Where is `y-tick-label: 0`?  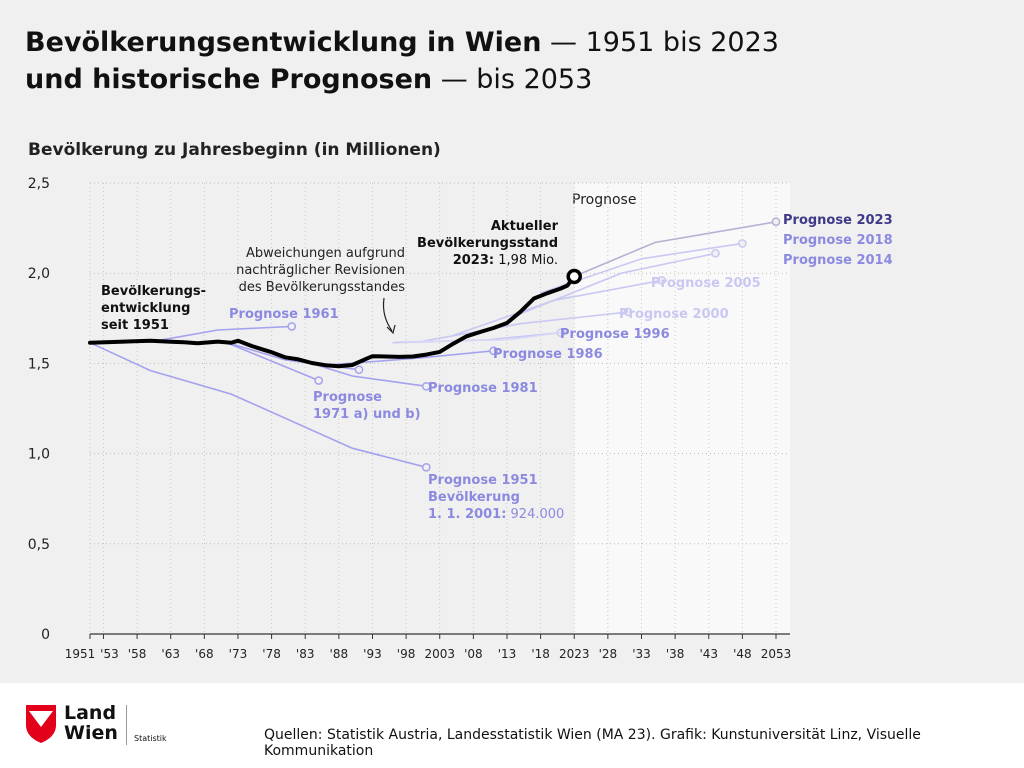 y-tick-label: 0 is located at coordinates (45, 635).